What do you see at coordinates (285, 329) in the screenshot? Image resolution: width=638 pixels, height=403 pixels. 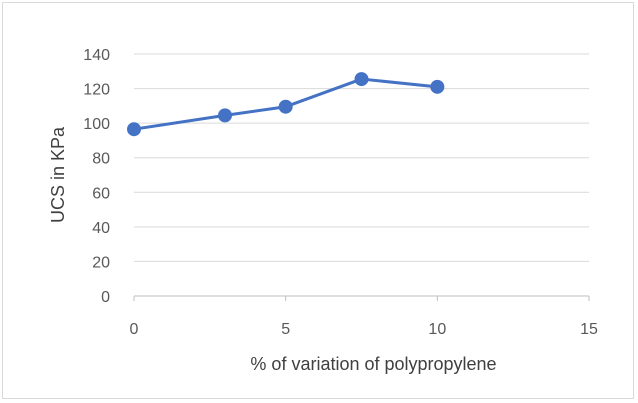 I see `x-tick-label: 5` at bounding box center [285, 329].